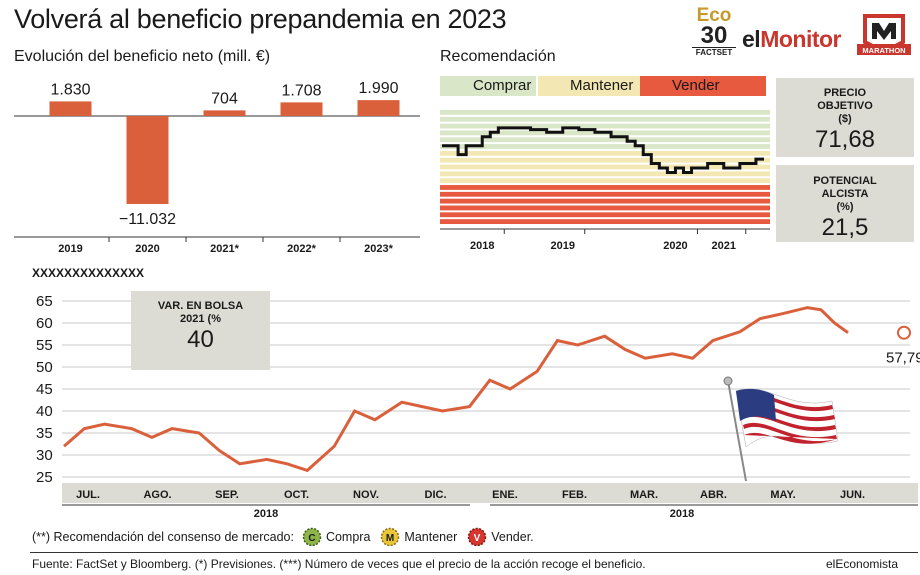 The image size is (920, 575). What do you see at coordinates (512, 537) in the screenshot?
I see `vender-label: Vender.` at bounding box center [512, 537].